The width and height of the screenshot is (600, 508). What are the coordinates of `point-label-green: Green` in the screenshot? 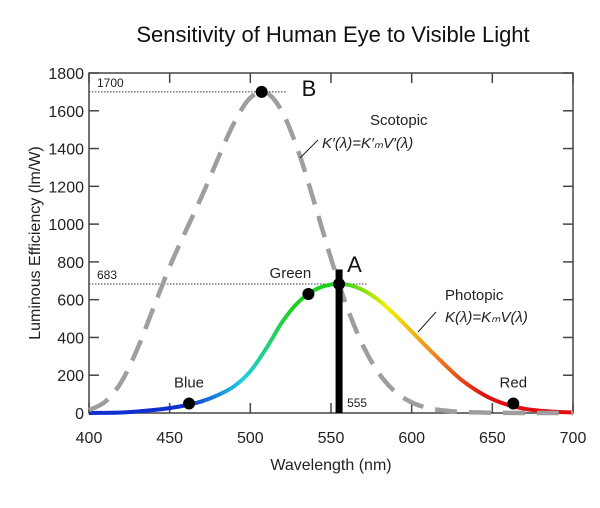 It's located at (291, 273).